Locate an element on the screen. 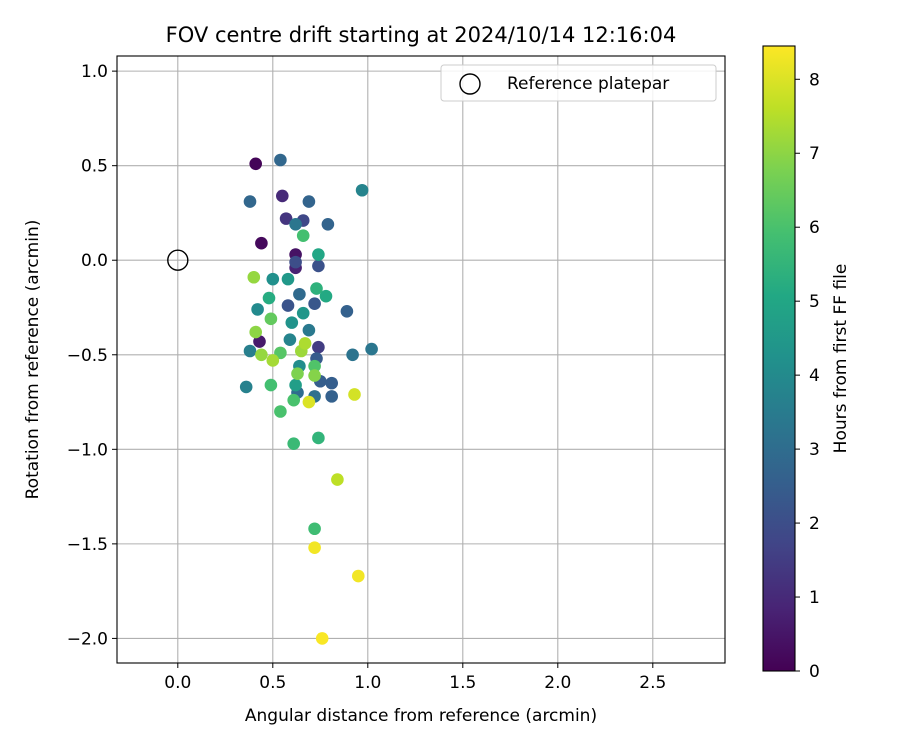  y-tick-label: 1.0 is located at coordinates (94, 72).